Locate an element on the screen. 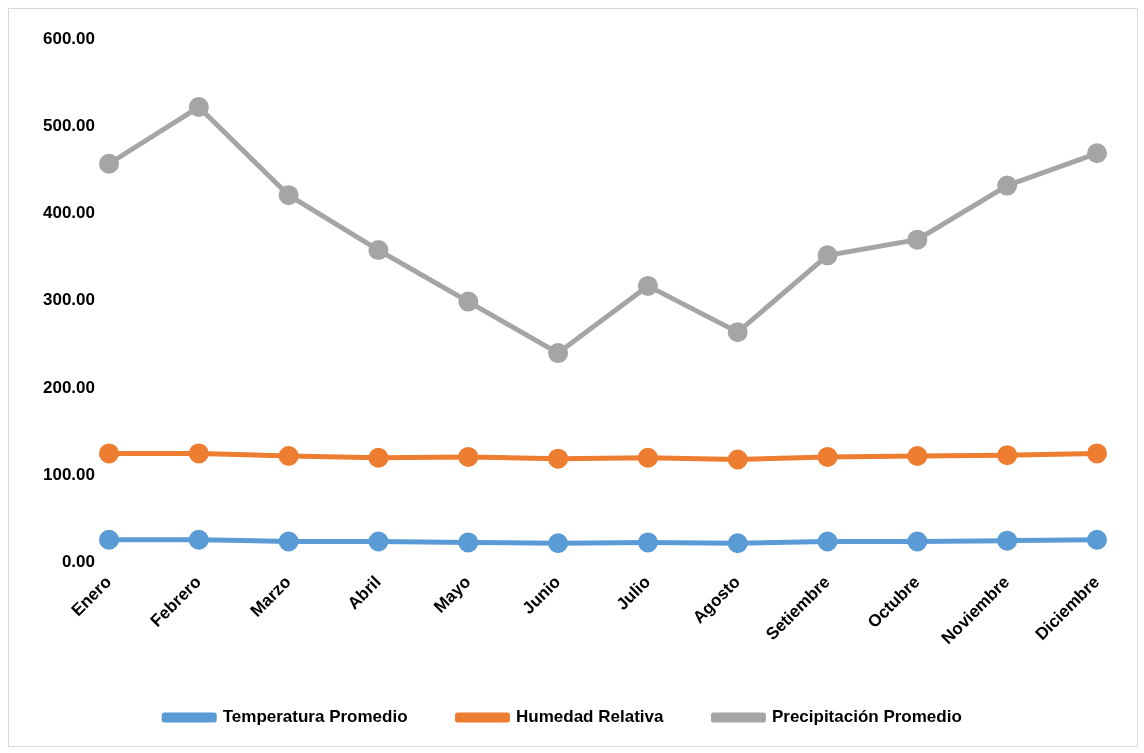 This screenshot has height=753, width=1144. legend-label: Temperatura Promedio is located at coordinates (315, 717).